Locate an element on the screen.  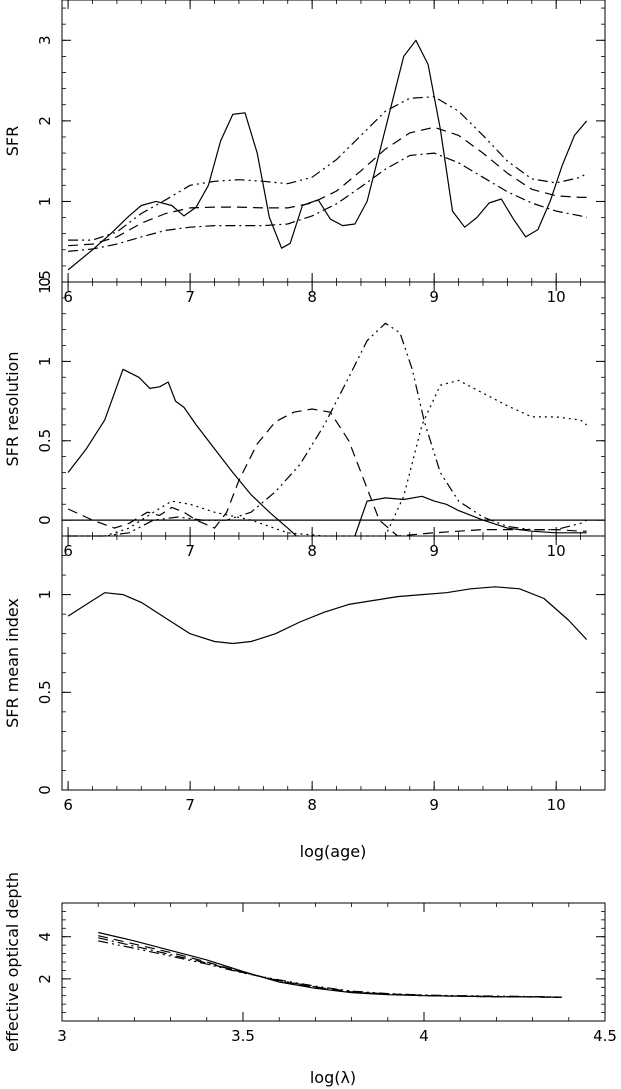
x-tick-label: 3.5 is located at coordinates (243, 1036).